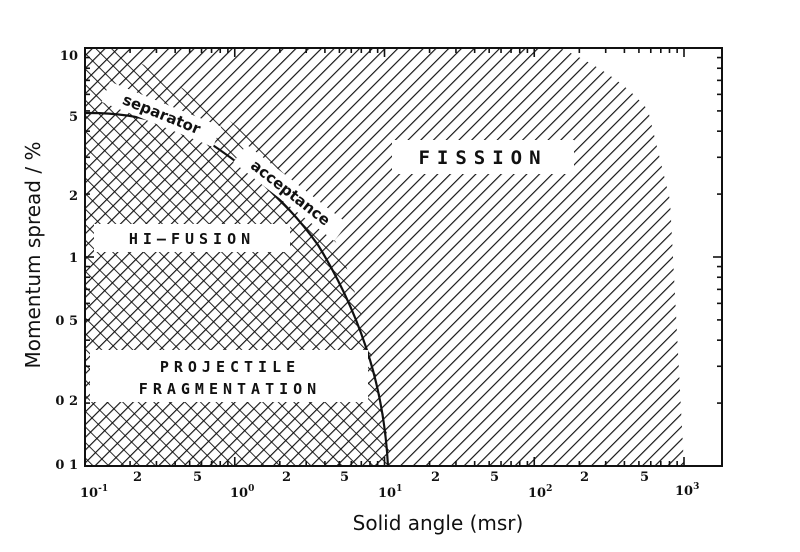  I want to click on y-axis-title: Momentum spread / %, so click(33, 255).